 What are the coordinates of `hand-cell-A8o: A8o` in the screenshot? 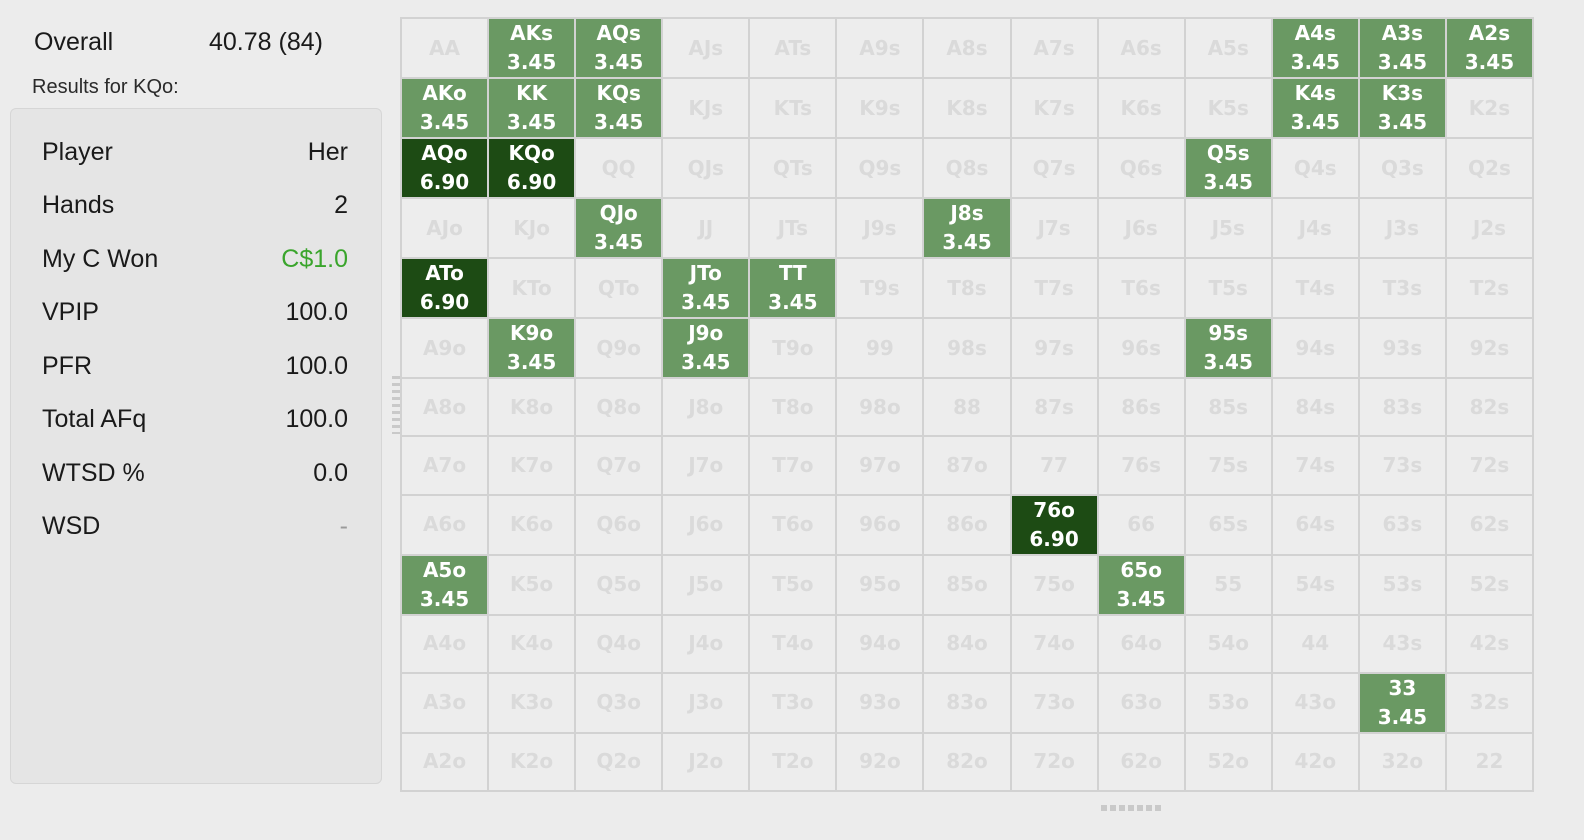 It's located at (445, 407).